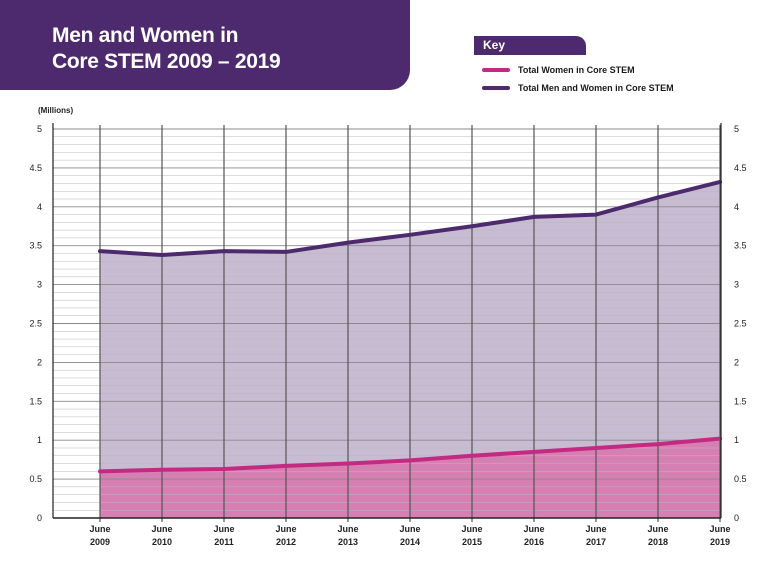 This screenshot has width=768, height=583. I want to click on y-tick-label-left: 1.5, so click(35, 401).